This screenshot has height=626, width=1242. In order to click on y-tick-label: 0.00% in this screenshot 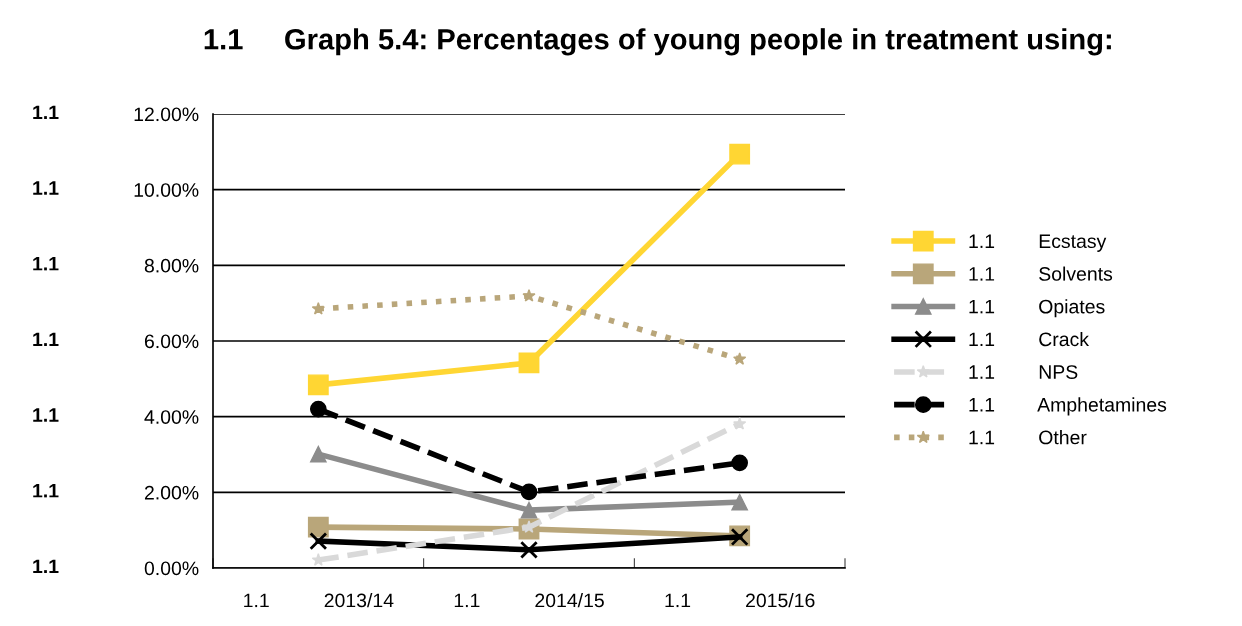, I will do `click(171, 568)`.